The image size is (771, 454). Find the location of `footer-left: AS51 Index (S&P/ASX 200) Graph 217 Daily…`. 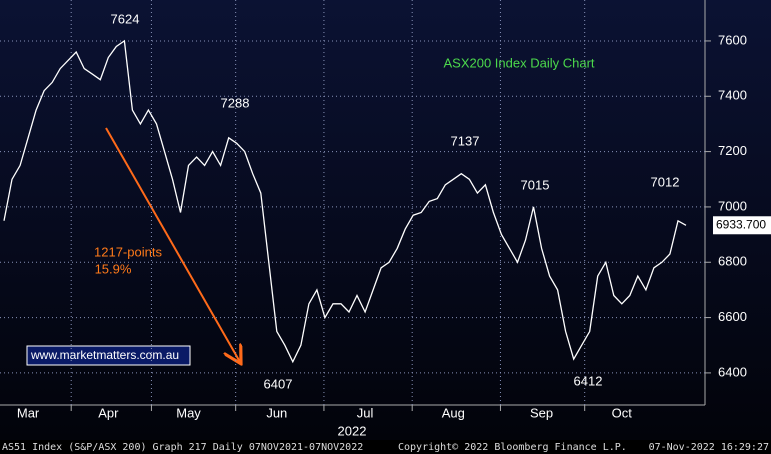

footer-left: AS51 Index (S&P/ASX 200) Graph 217 Daily… is located at coordinates (182, 447).